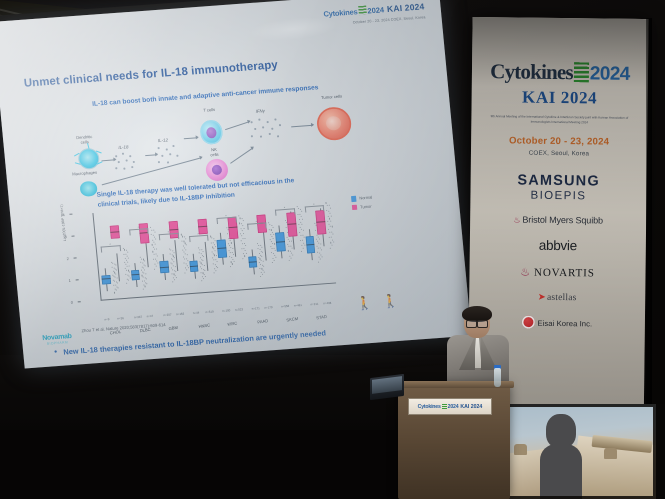 Image resolution: width=665 pixels, height=499 pixels. What do you see at coordinates (239, 309) in the screenshot?
I see `sample-size-label: n=523` at bounding box center [239, 309].